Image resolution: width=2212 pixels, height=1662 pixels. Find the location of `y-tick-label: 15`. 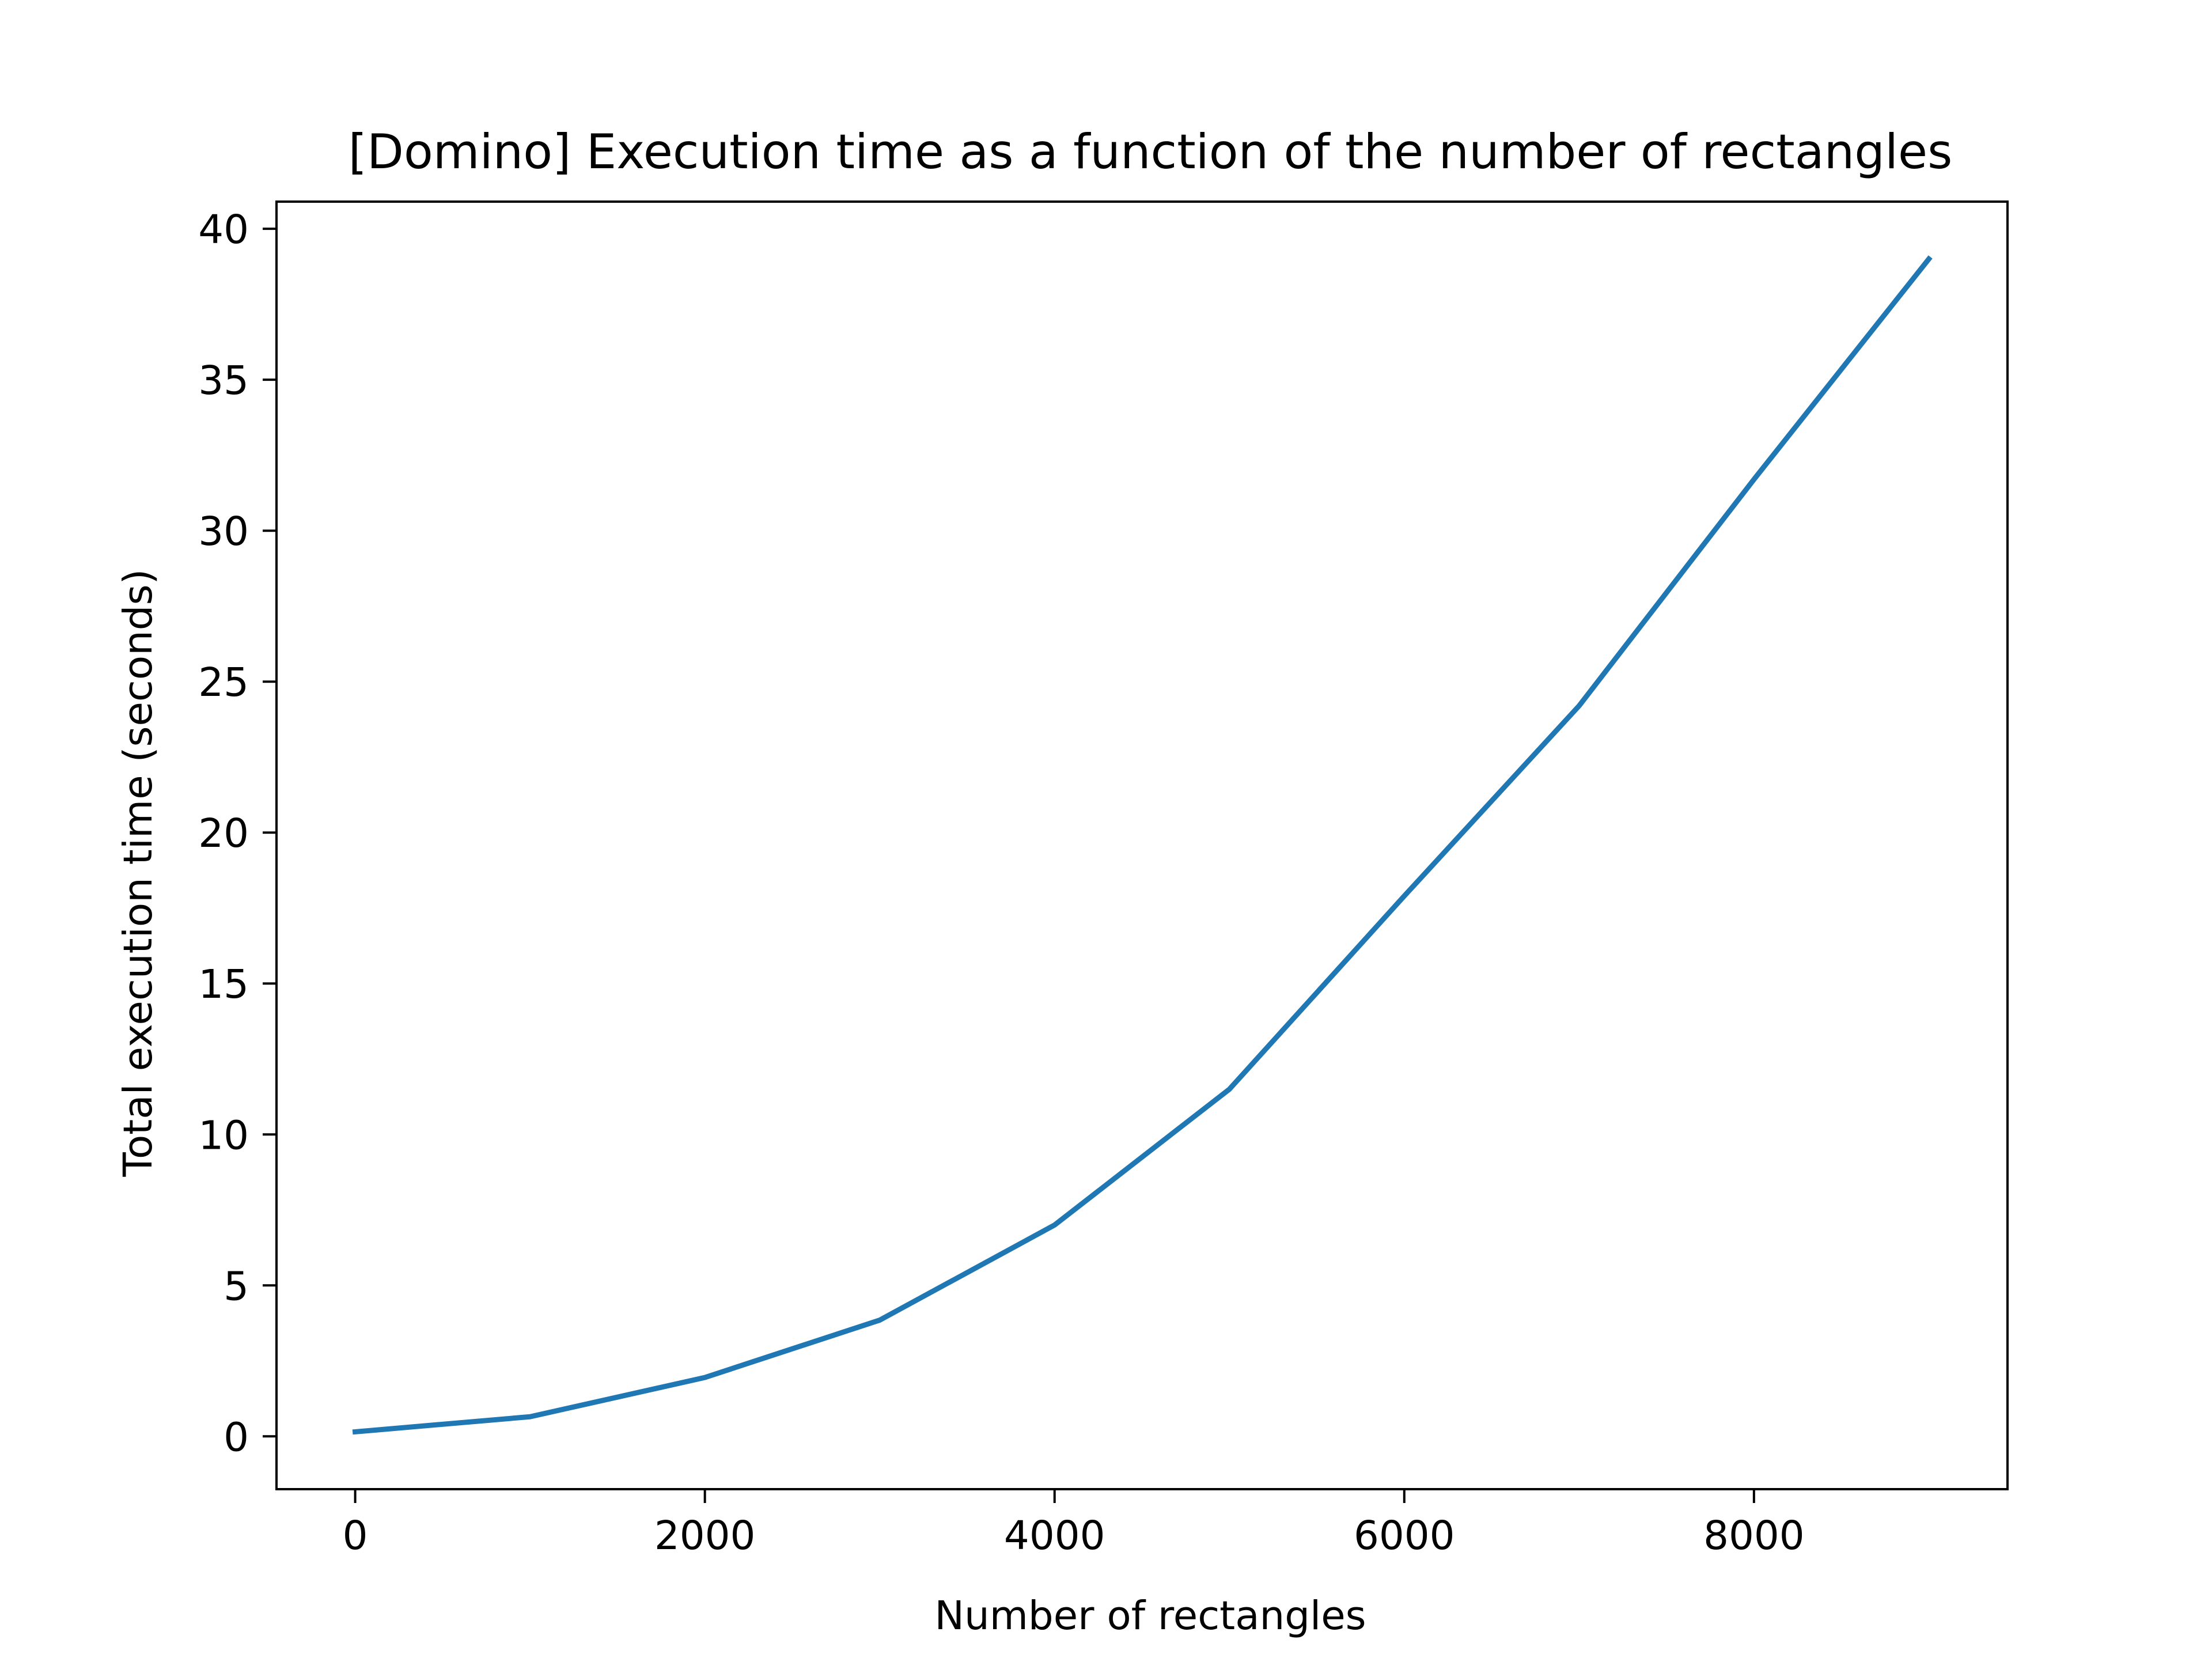

y-tick-label: 15 is located at coordinates (223, 984).